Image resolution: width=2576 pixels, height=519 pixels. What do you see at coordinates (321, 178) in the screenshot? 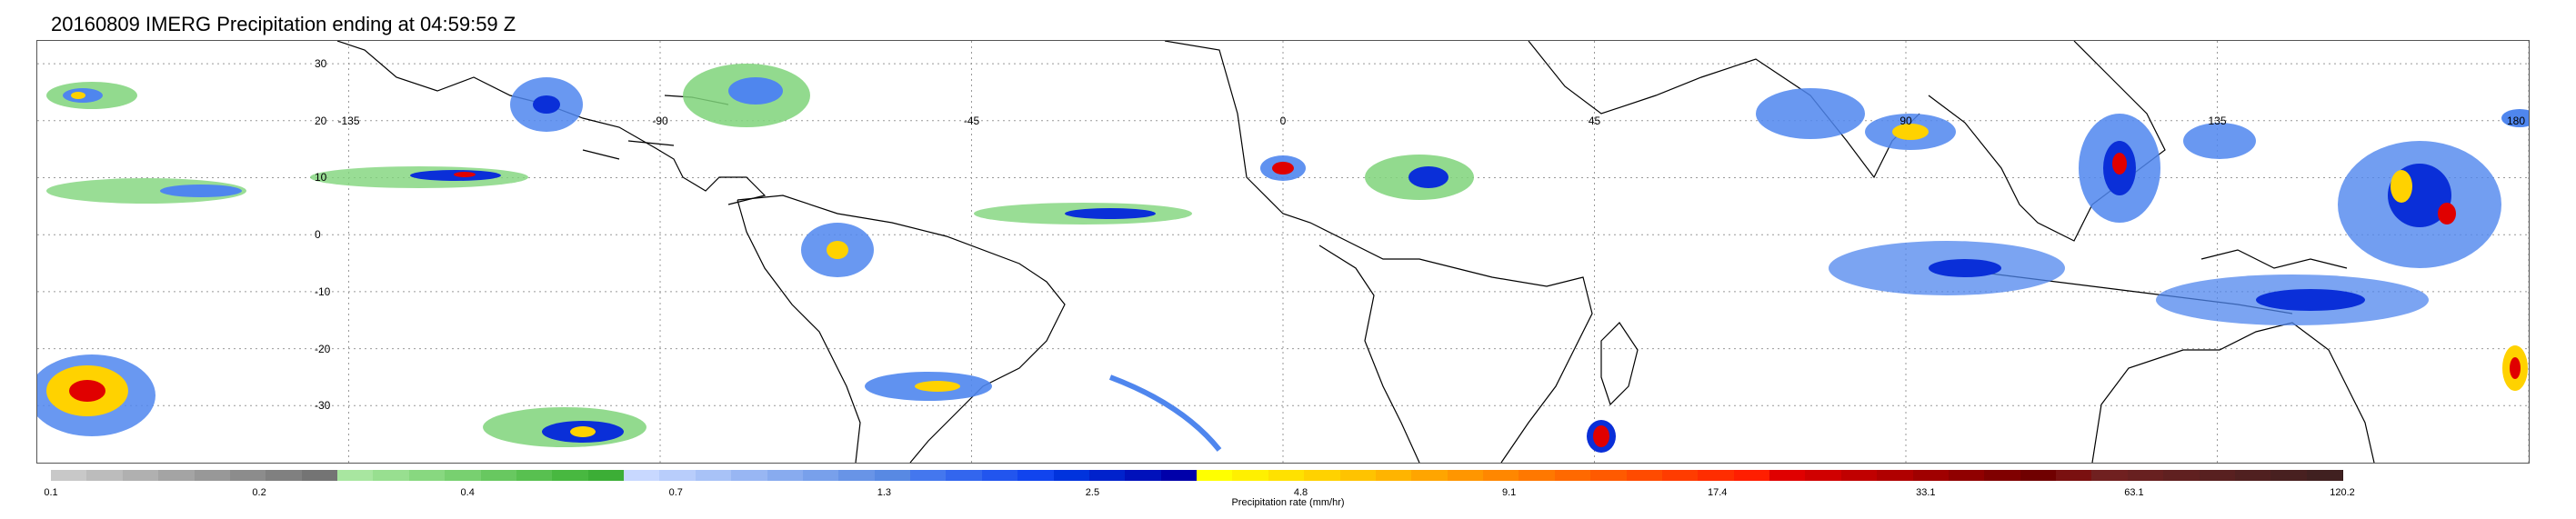
I see `lat-tick-label: 10` at bounding box center [321, 178].